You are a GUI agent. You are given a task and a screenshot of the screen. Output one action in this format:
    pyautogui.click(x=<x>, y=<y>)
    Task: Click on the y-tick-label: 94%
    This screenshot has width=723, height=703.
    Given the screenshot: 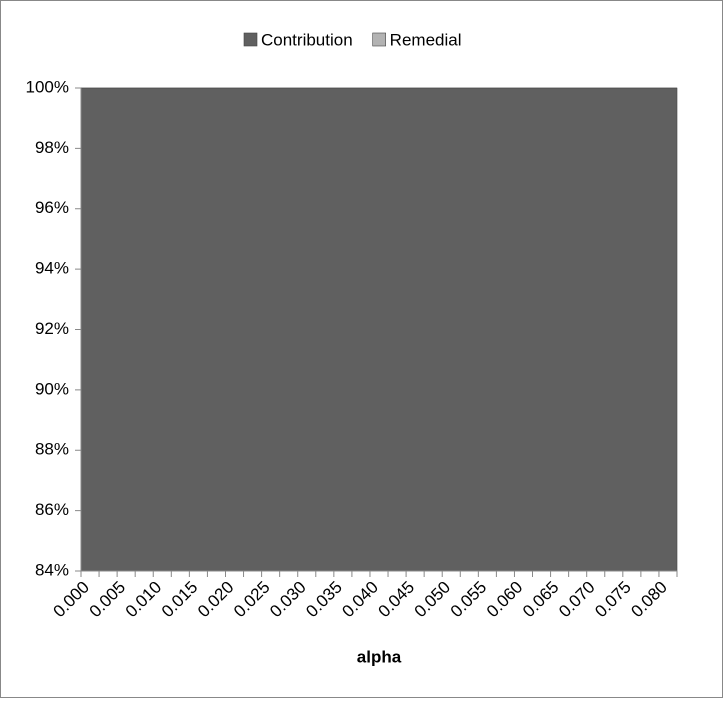 What is the action you would take?
    pyautogui.click(x=52, y=268)
    